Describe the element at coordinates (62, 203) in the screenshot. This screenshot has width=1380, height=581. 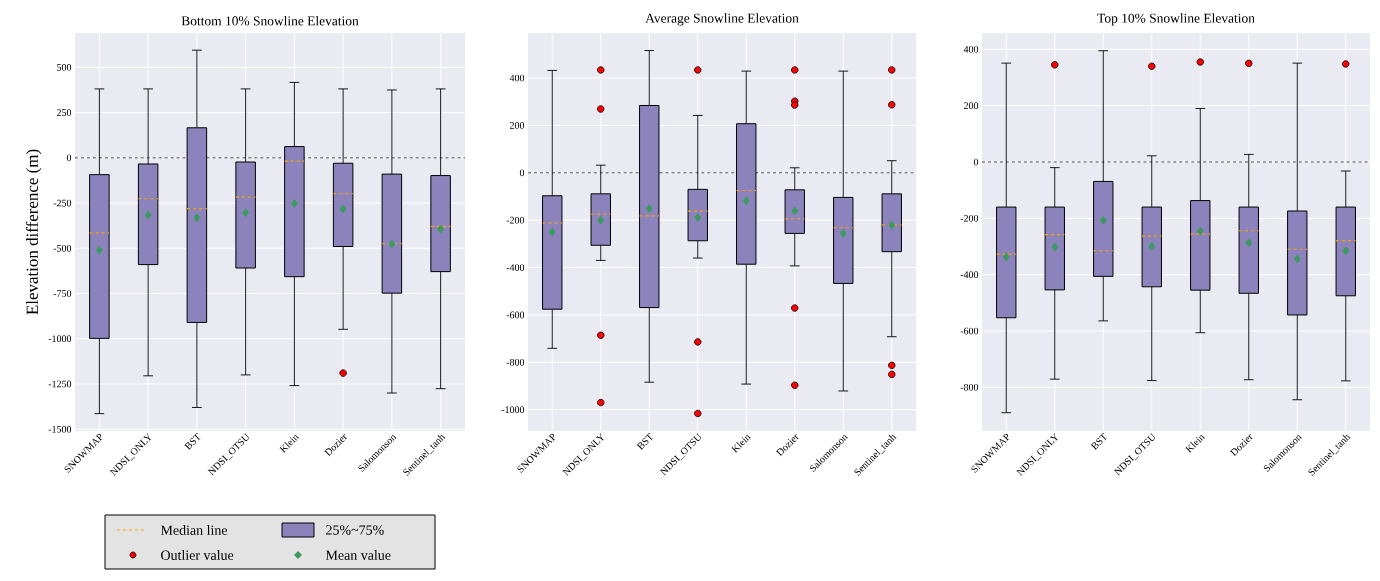
I see `y-tick-label: -250` at that location.